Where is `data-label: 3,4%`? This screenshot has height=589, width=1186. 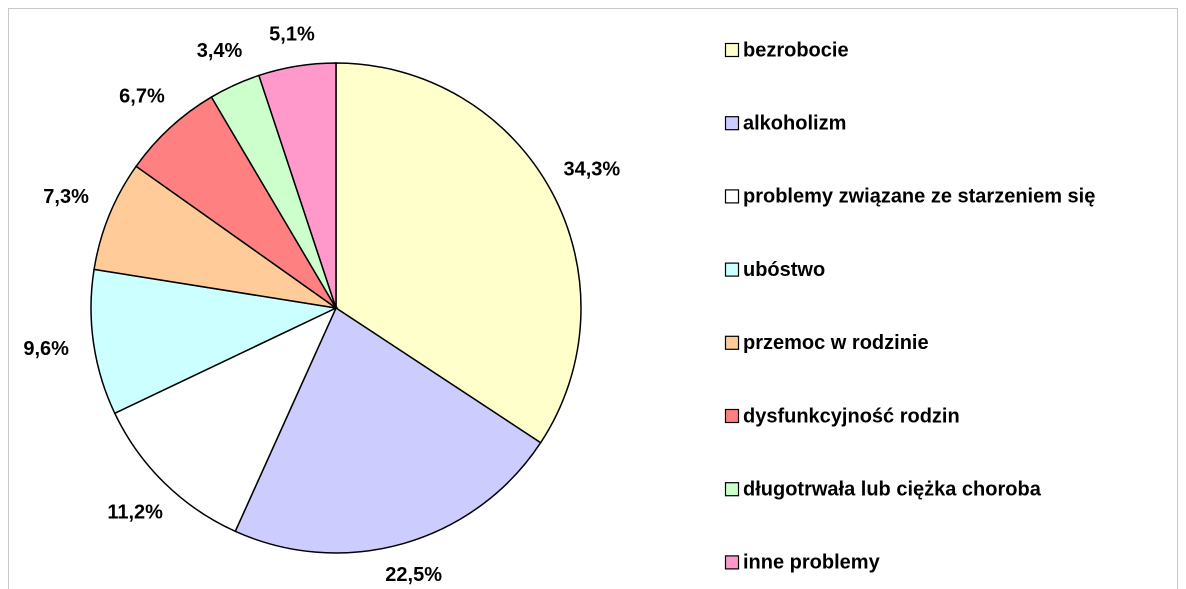
data-label: 3,4% is located at coordinates (220, 51).